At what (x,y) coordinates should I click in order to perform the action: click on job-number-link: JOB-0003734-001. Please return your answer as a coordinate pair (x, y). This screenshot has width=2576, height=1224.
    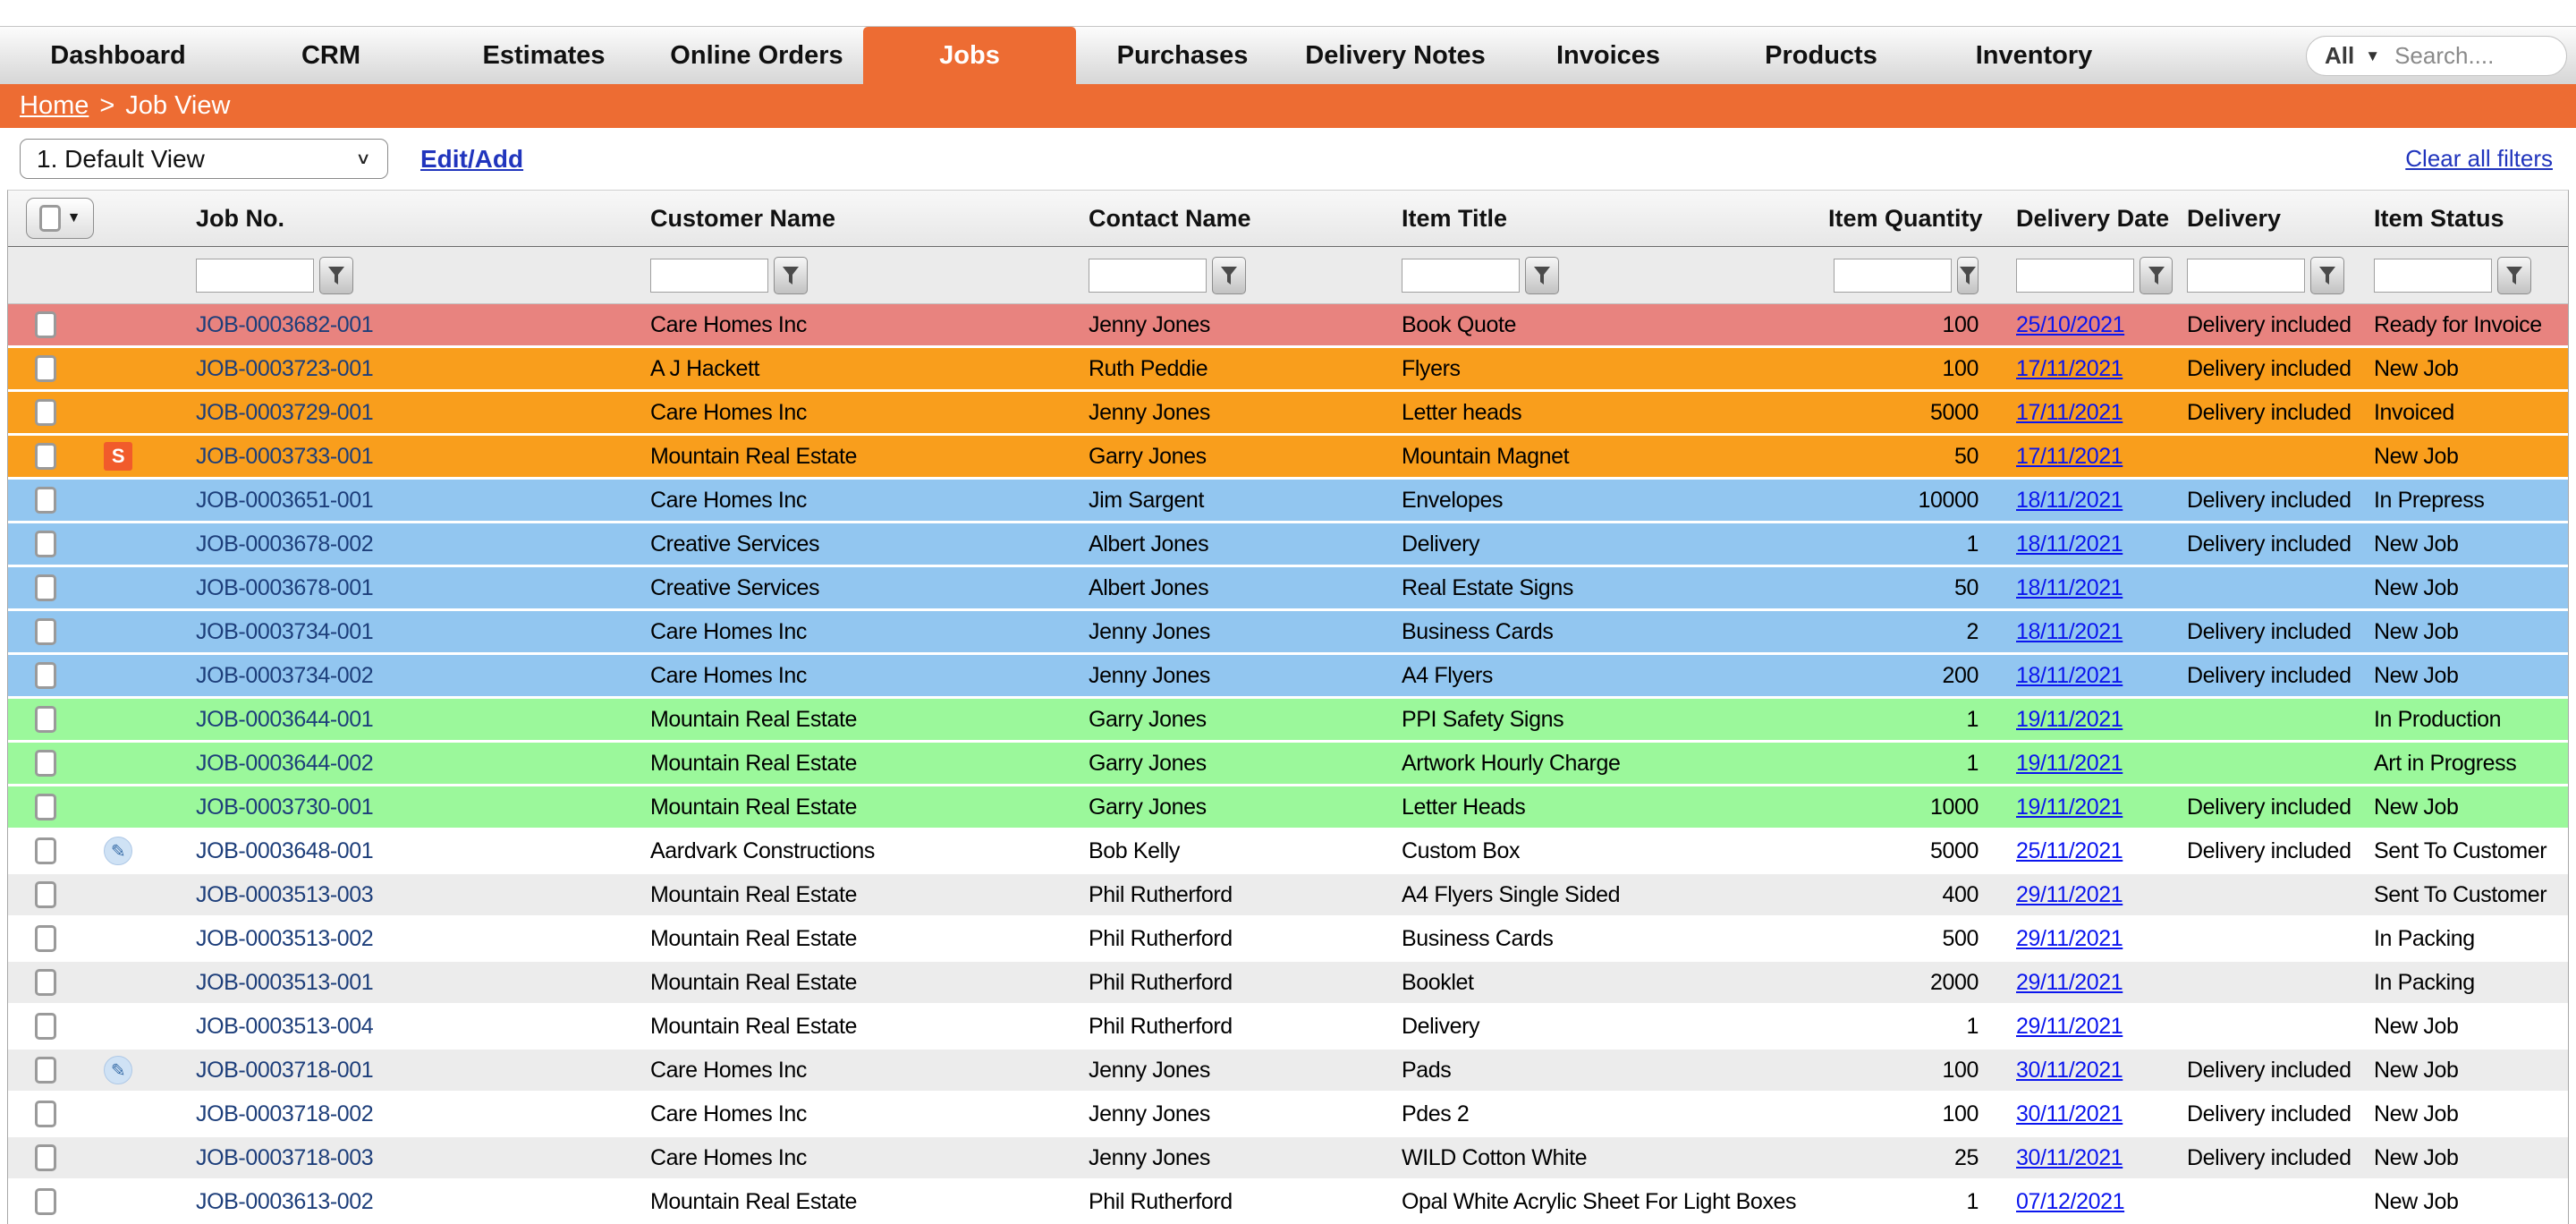
    Looking at the image, I should click on (285, 631).